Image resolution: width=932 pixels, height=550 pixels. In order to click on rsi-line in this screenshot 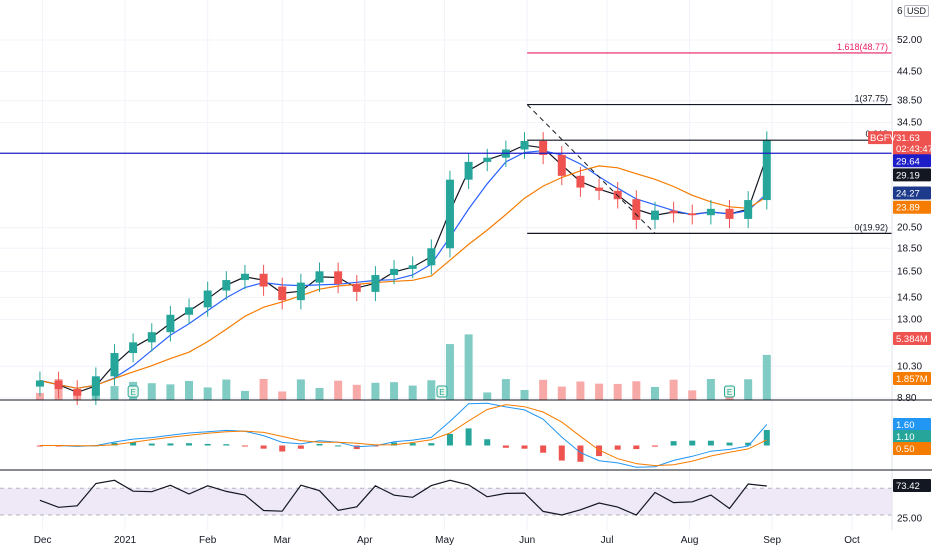, I will do `click(403, 497)`.